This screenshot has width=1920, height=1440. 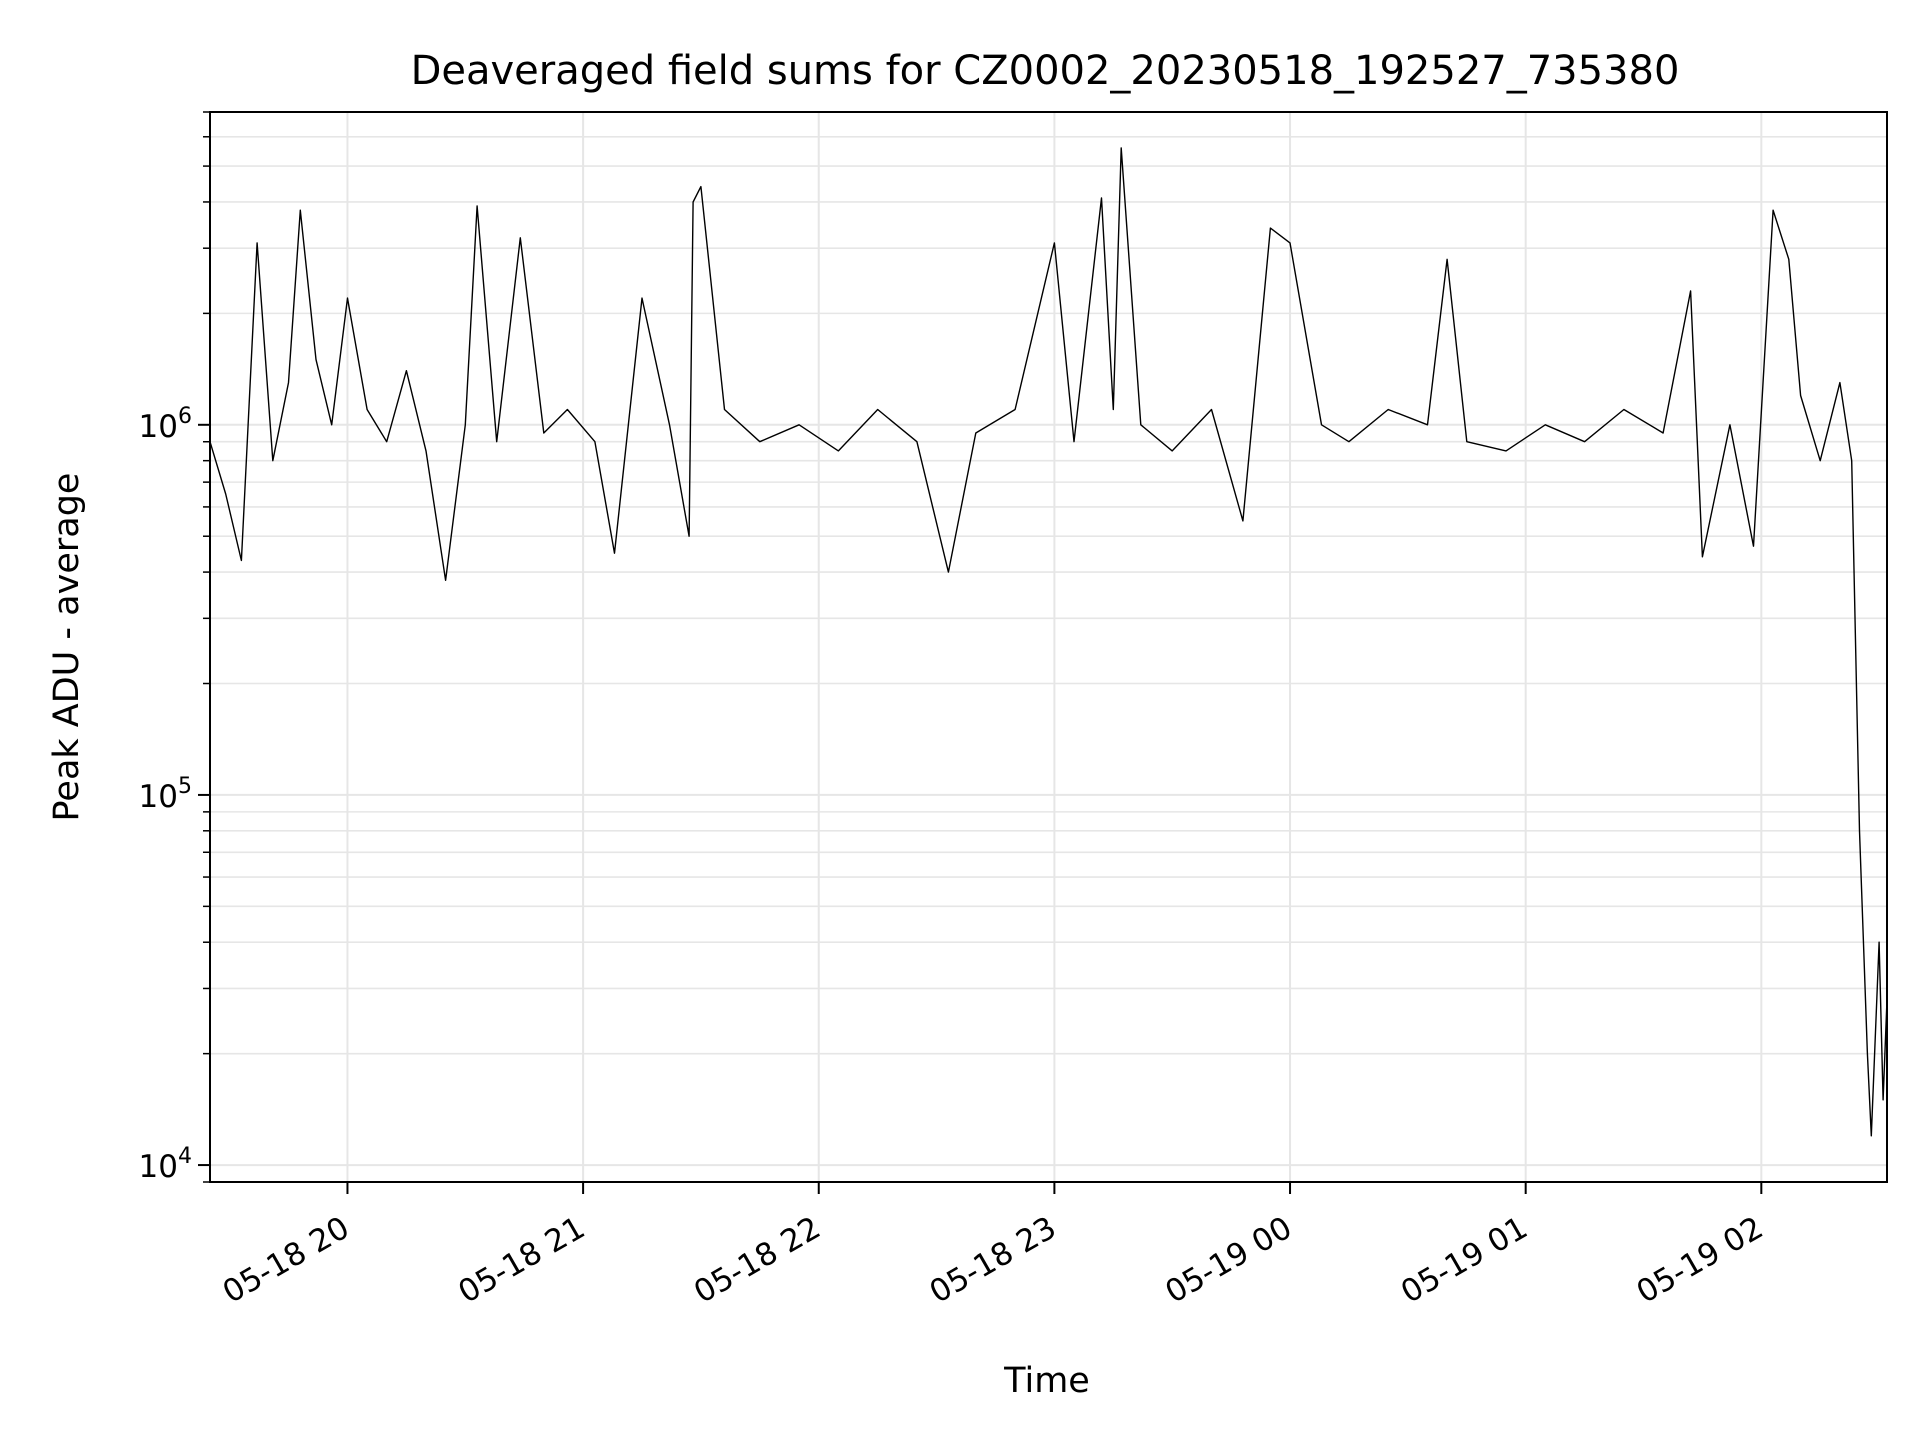 I want to click on x-axis-label: Time, so click(x=1046, y=1381).